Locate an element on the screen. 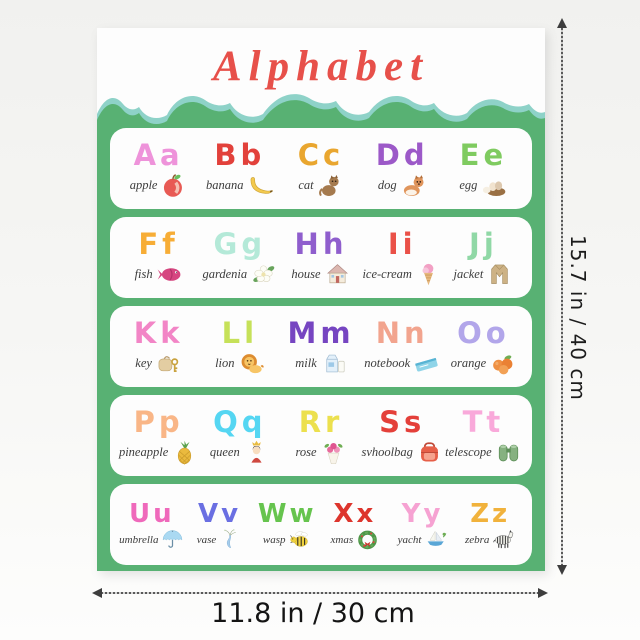  letter-pair: Hh is located at coordinates (321, 244).